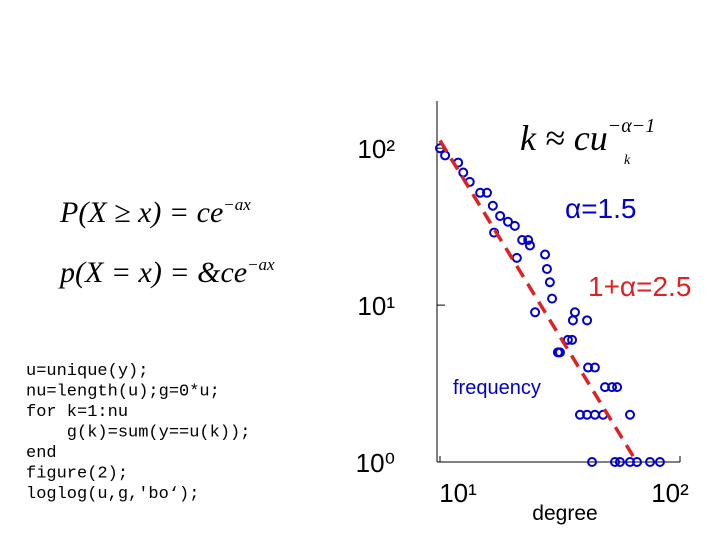  Describe the element at coordinates (564, 513) in the screenshot. I see `x-axis-label: degree` at that location.